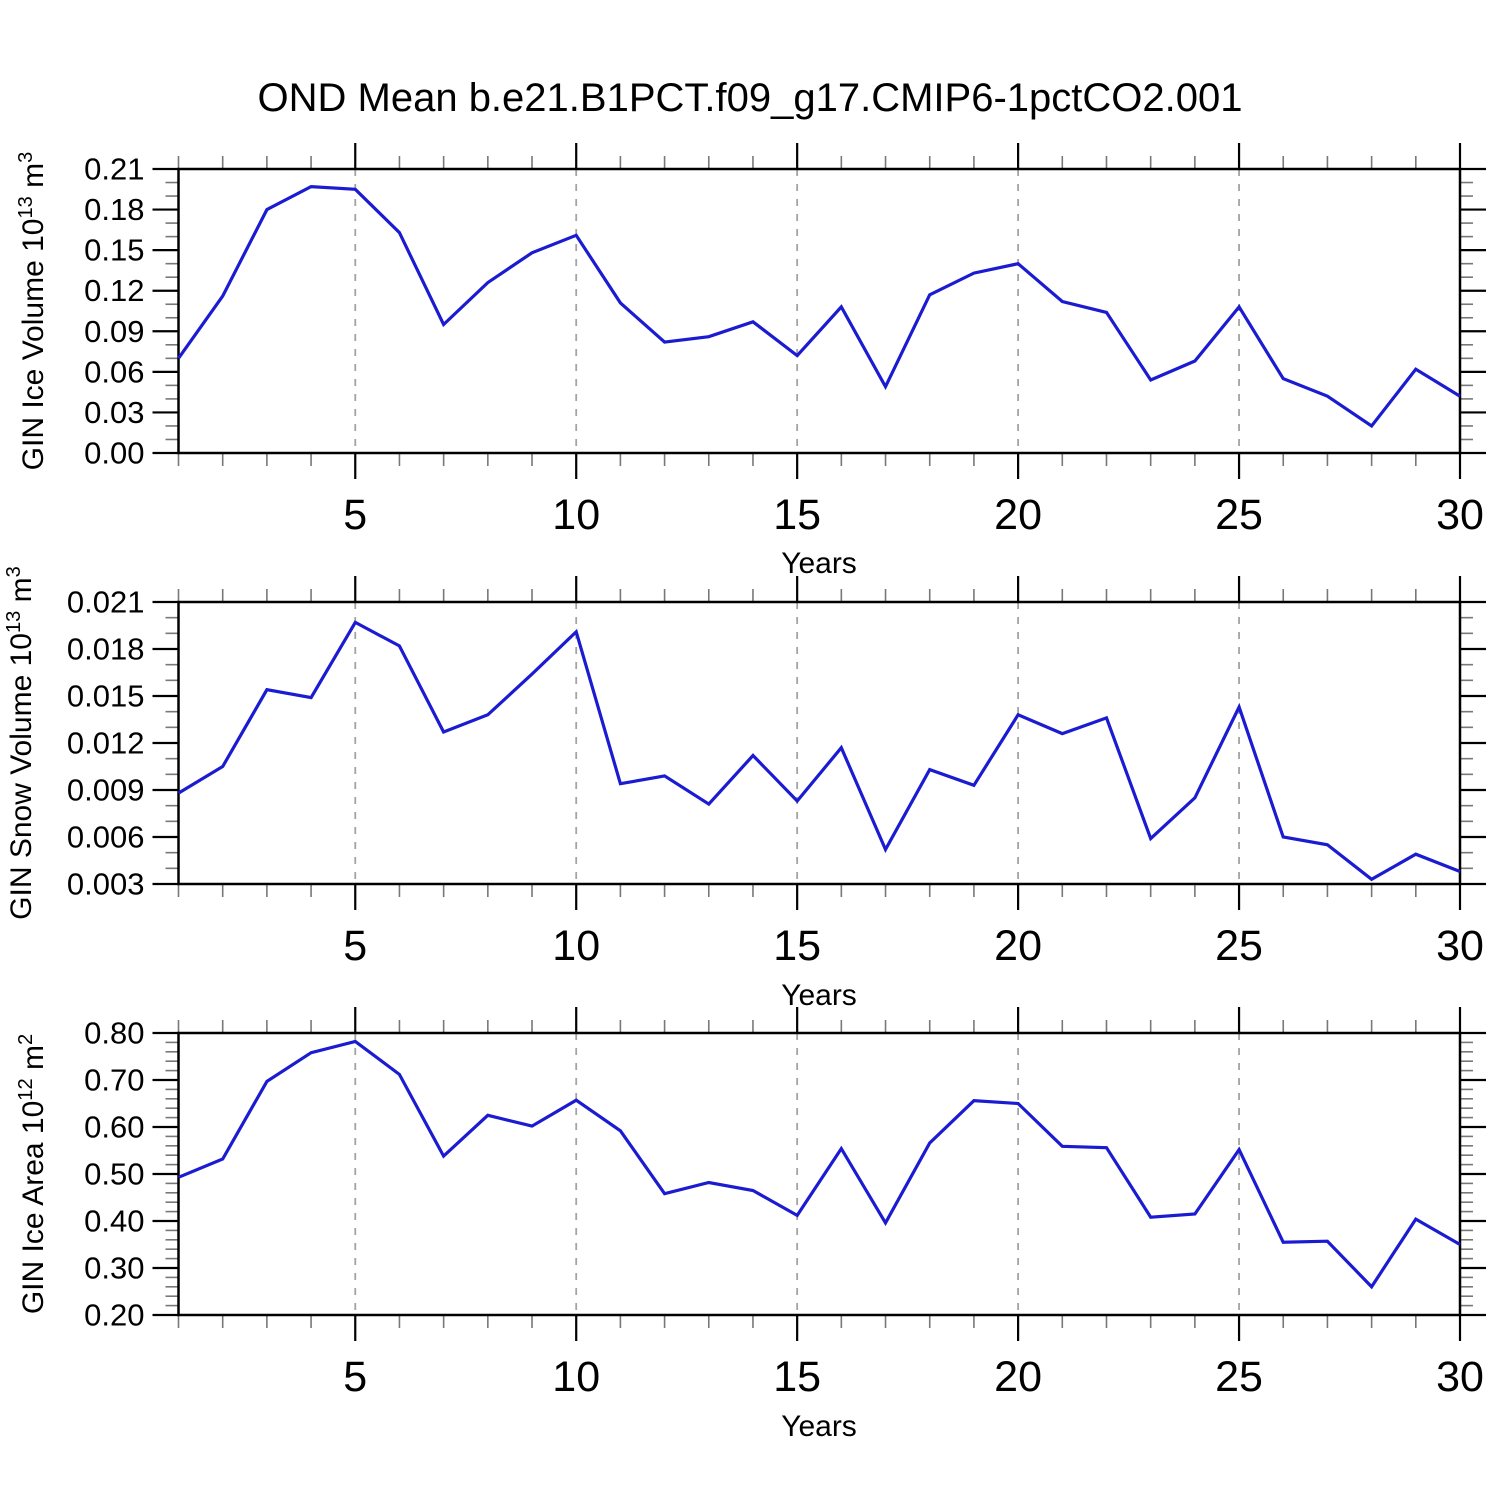 Image resolution: width=1500 pixels, height=1500 pixels. I want to click on y-tick-label: 0.80, so click(114, 1033).